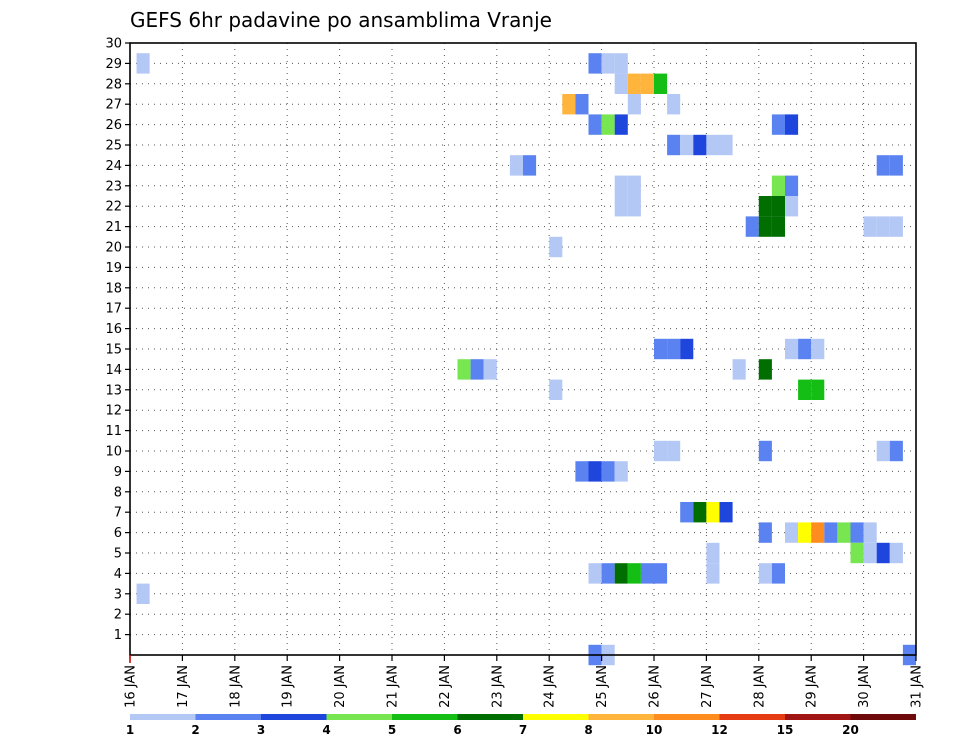  I want to click on y-tick-label: 19, so click(113, 268).